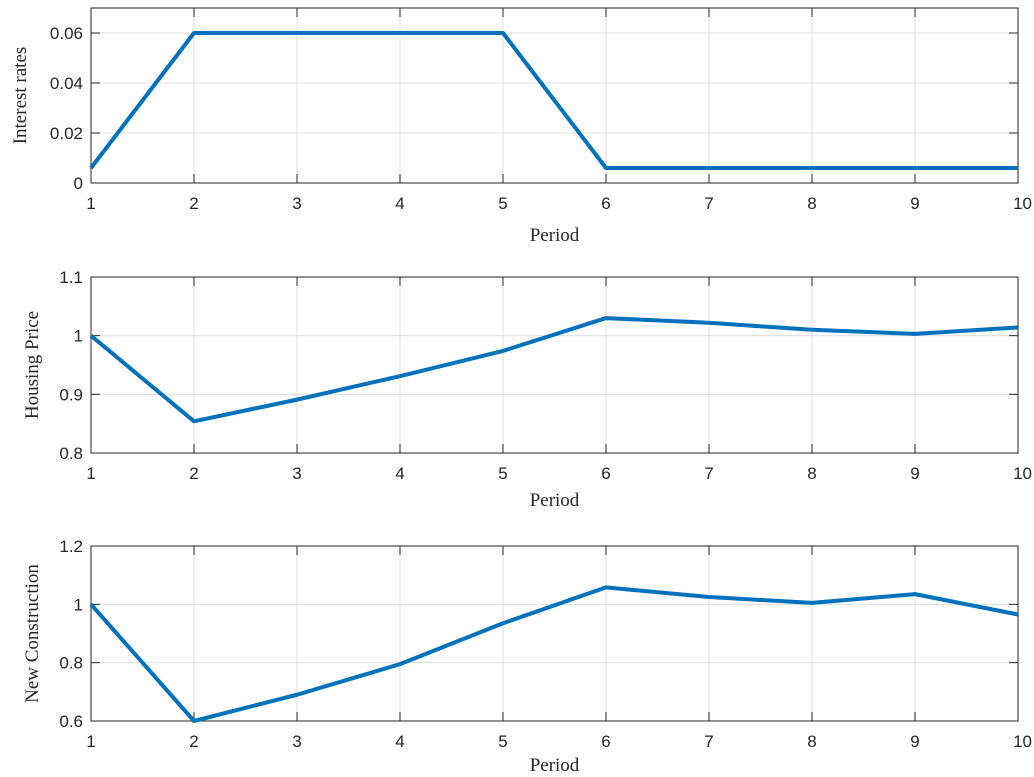 The image size is (1034, 777). Describe the element at coordinates (32, 633) in the screenshot. I see `y-axis-label: New Construction` at that location.